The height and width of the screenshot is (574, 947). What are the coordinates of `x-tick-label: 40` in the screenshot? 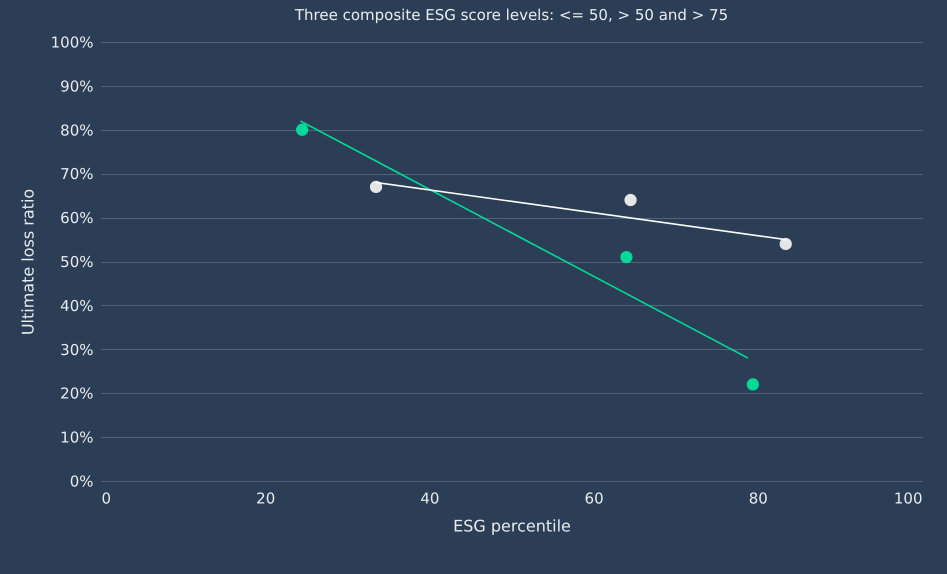 It's located at (430, 499).